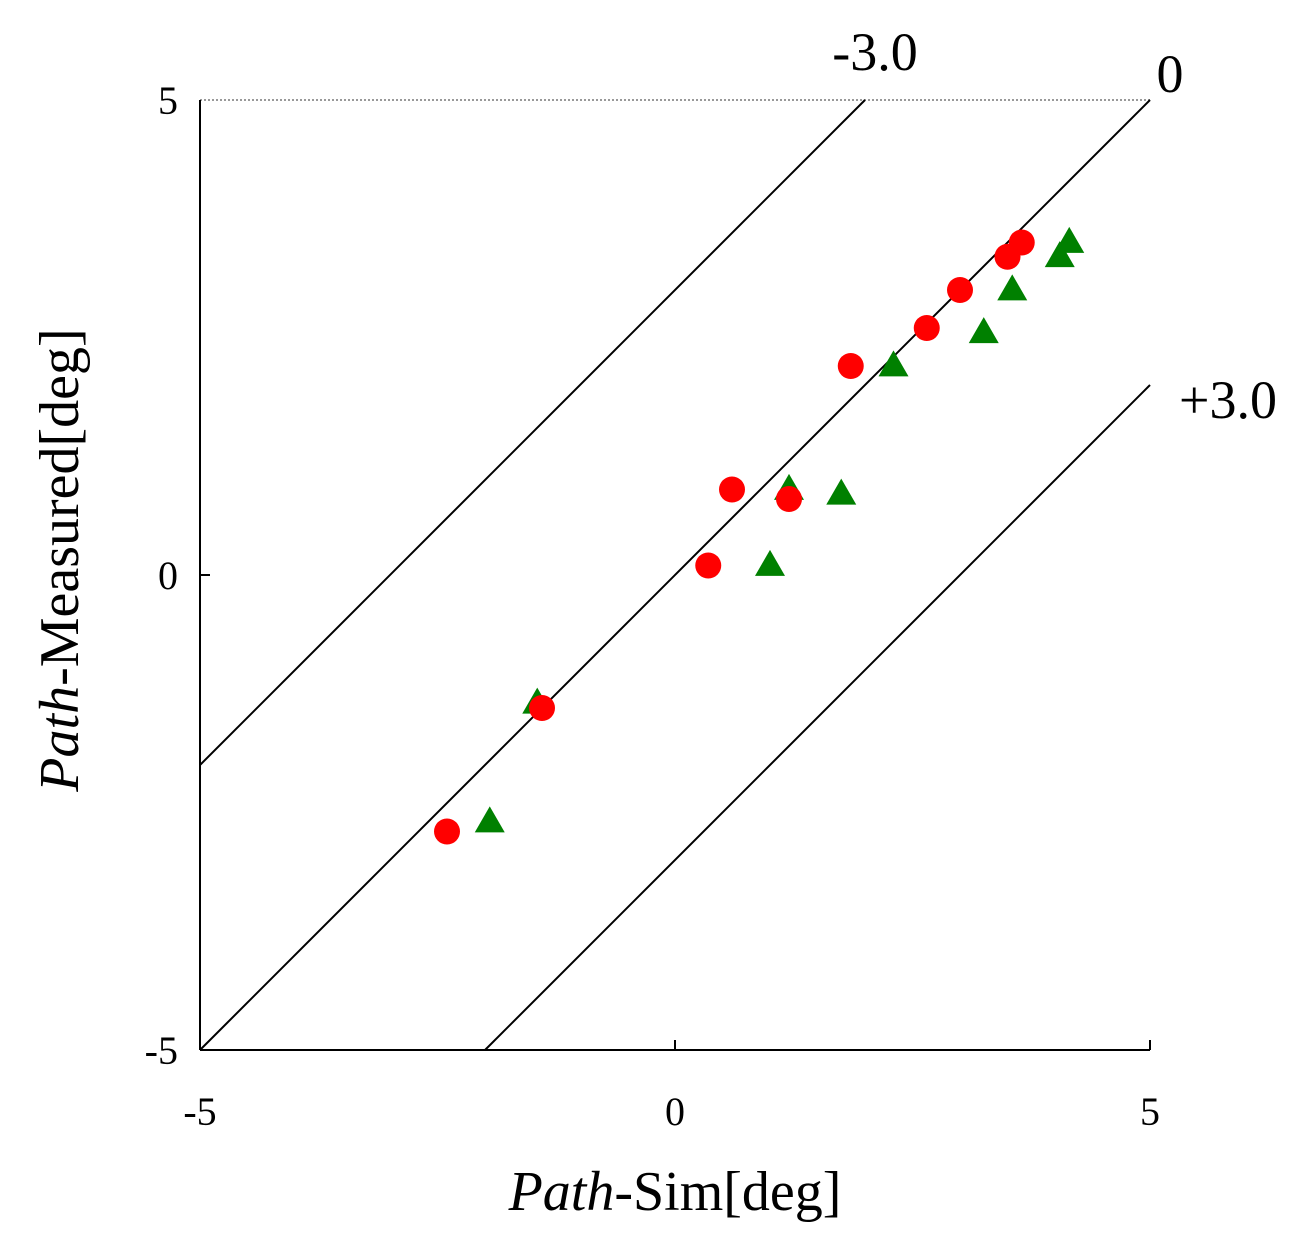 This screenshot has height=1236, width=1314. What do you see at coordinates (561, 1192) in the screenshot?
I see `x-axis-title-italic: Path` at bounding box center [561, 1192].